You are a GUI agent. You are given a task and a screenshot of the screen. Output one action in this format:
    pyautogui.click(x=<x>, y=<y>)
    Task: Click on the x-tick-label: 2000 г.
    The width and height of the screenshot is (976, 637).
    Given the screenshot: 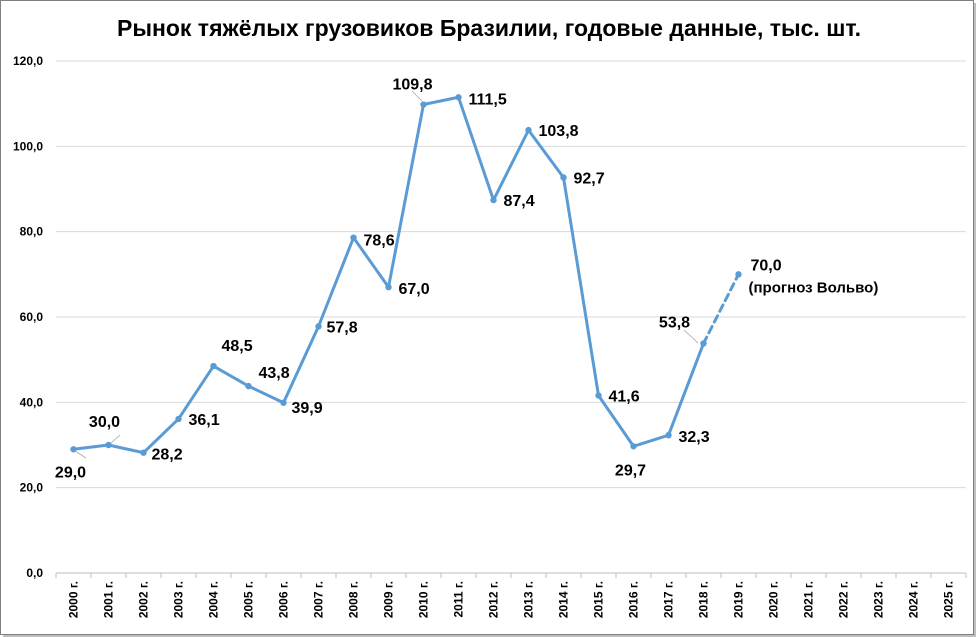 What is the action you would take?
    pyautogui.click(x=74, y=599)
    